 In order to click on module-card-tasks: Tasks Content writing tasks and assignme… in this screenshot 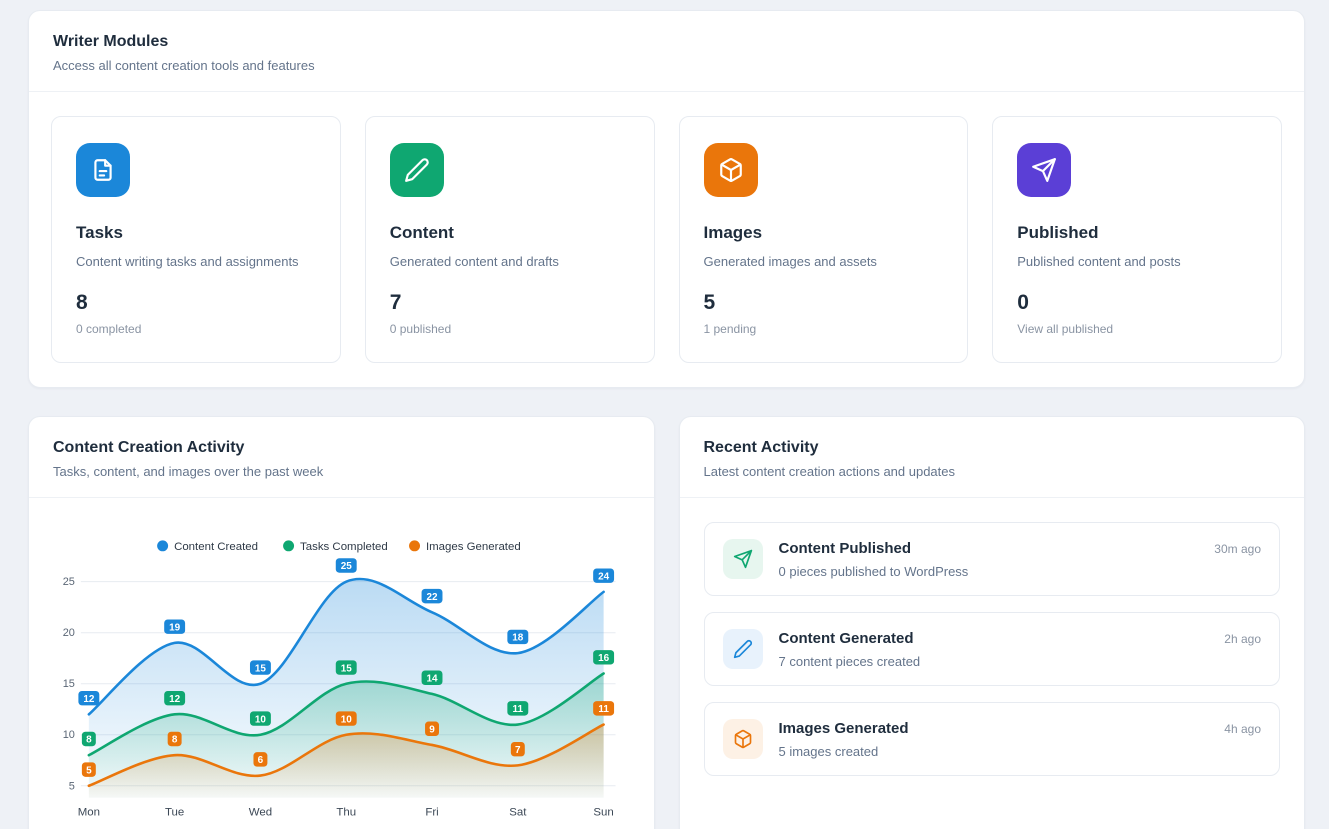, I will do `click(196, 239)`.